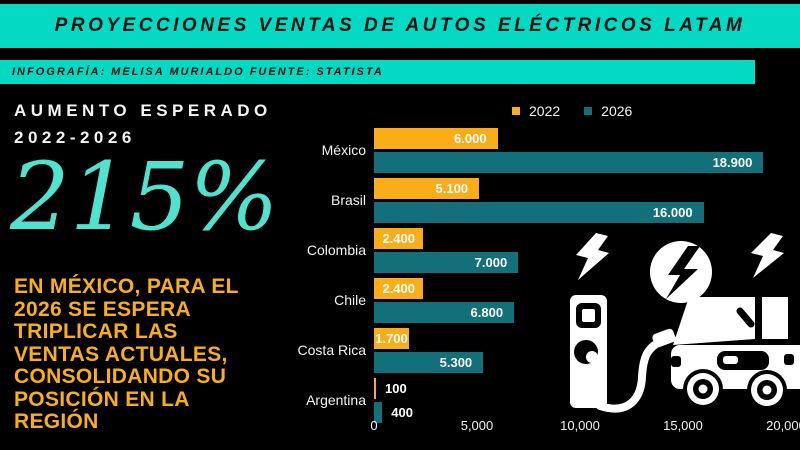 The height and width of the screenshot is (450, 800). Describe the element at coordinates (470, 138) in the screenshot. I see `bar-value-label: 6.000` at that location.